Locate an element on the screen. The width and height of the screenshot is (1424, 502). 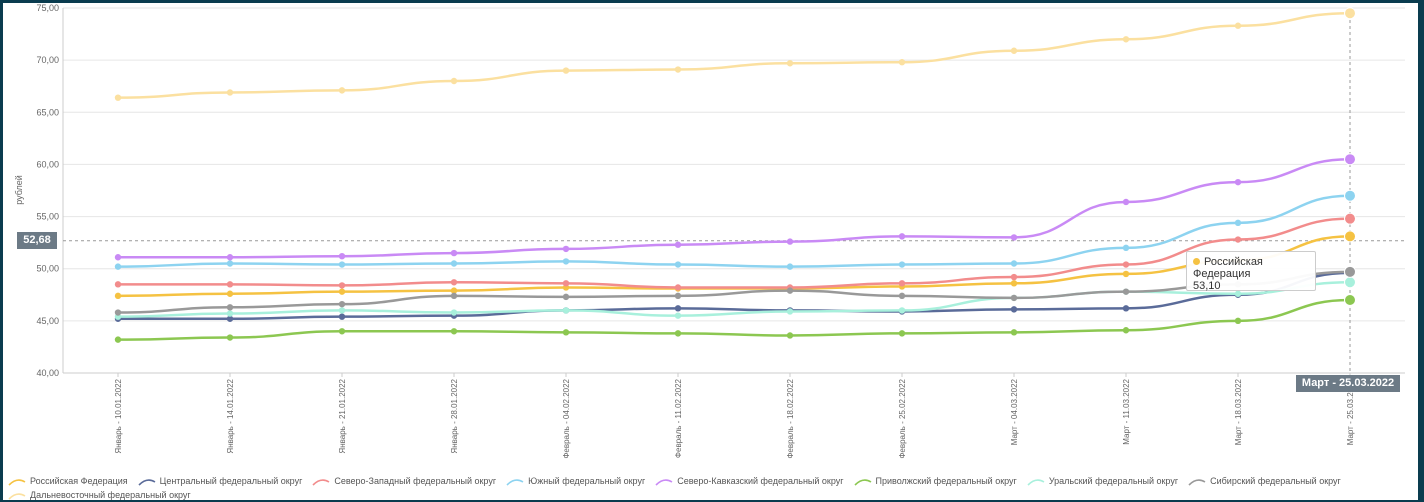
legend-item-6: Уральский федеральный округ is located at coordinates (1102, 481).